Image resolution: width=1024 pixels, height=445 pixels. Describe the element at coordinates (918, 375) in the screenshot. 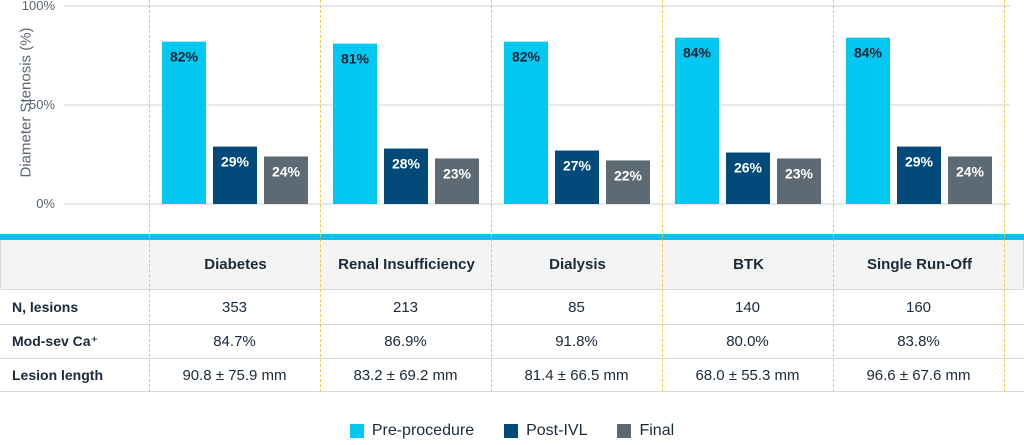

I see `table-cell: 96.6 ± 67.6 mm` at that location.